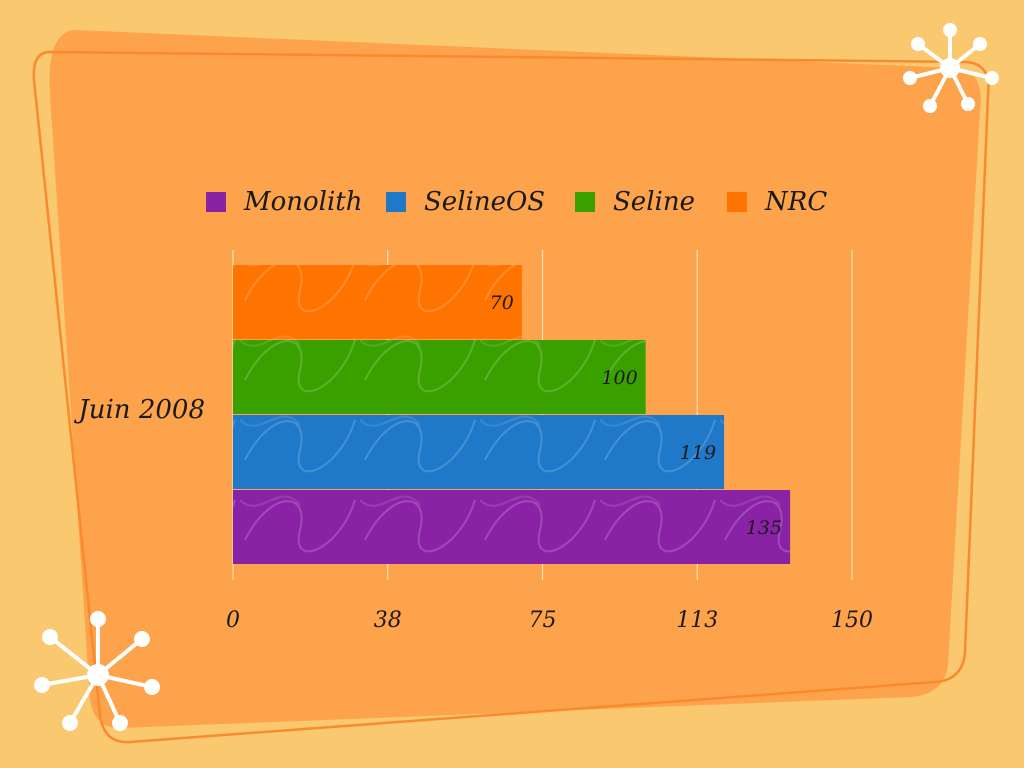  Describe the element at coordinates (698, 453) in the screenshot. I see `bar-value-label: 119` at that location.